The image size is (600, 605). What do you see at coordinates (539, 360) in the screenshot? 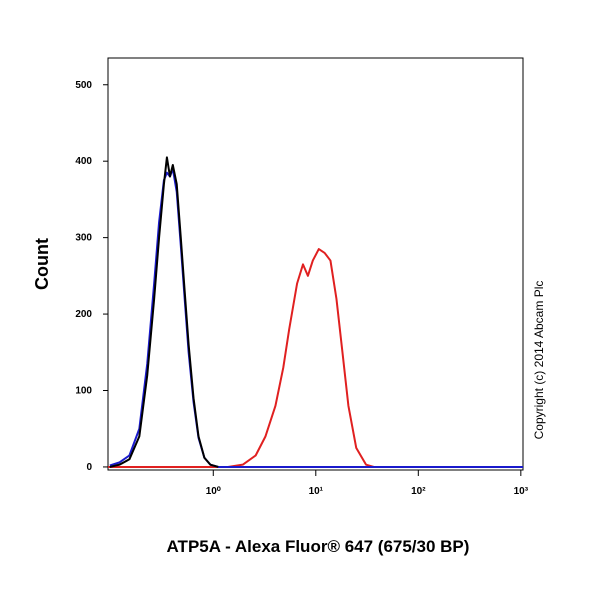
I see `copyright: Copyright (c) 2014 Abcam Plc` at bounding box center [539, 360].